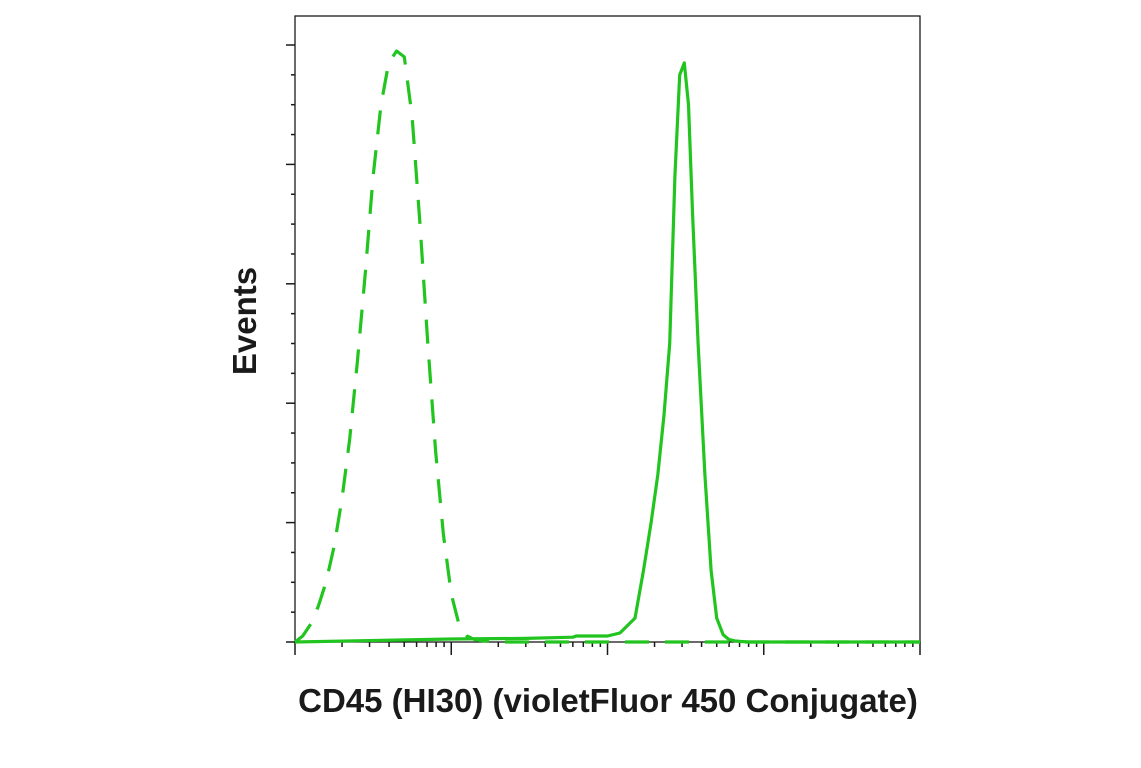 Image resolution: width=1141 pixels, height=768 pixels. What do you see at coordinates (608, 700) in the screenshot?
I see `x-axis-title: CD45 (HI30) (violetFluor 450 Conjugate)` at bounding box center [608, 700].